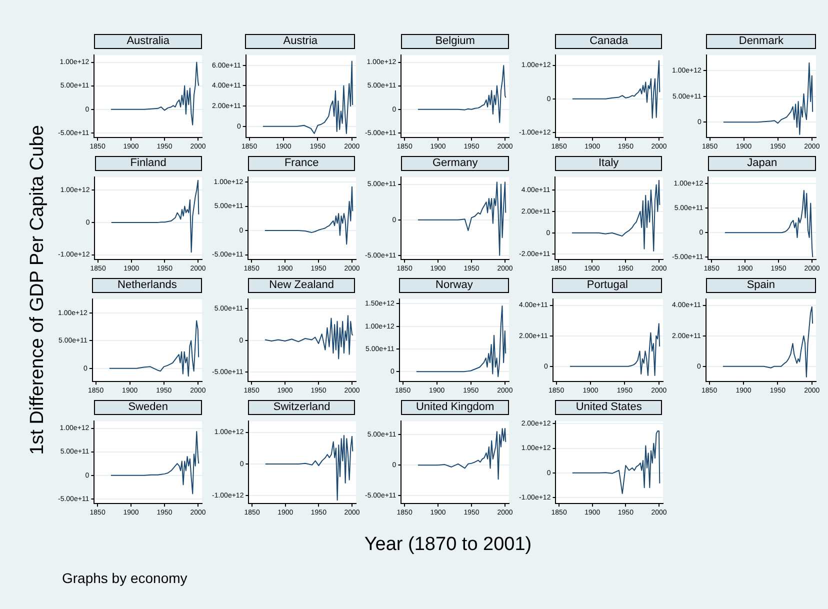 Image resolution: width=828 pixels, height=609 pixels. What do you see at coordinates (302, 285) in the screenshot?
I see `chart-title: New Zealand` at bounding box center [302, 285].